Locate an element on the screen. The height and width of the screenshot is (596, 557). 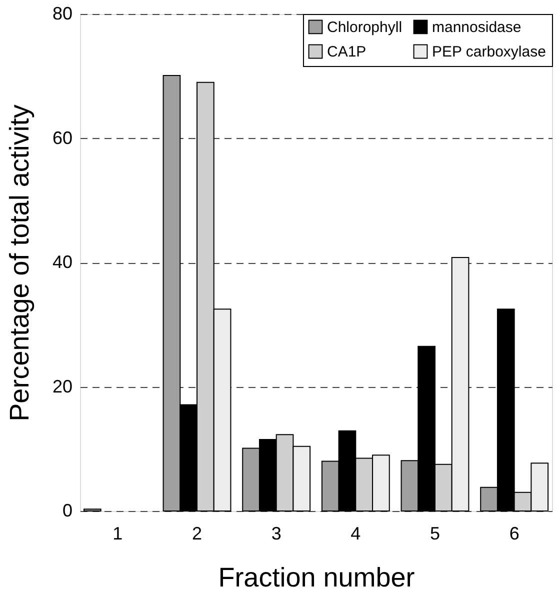
x-axis-title: Fraction number is located at coordinates (316, 577).